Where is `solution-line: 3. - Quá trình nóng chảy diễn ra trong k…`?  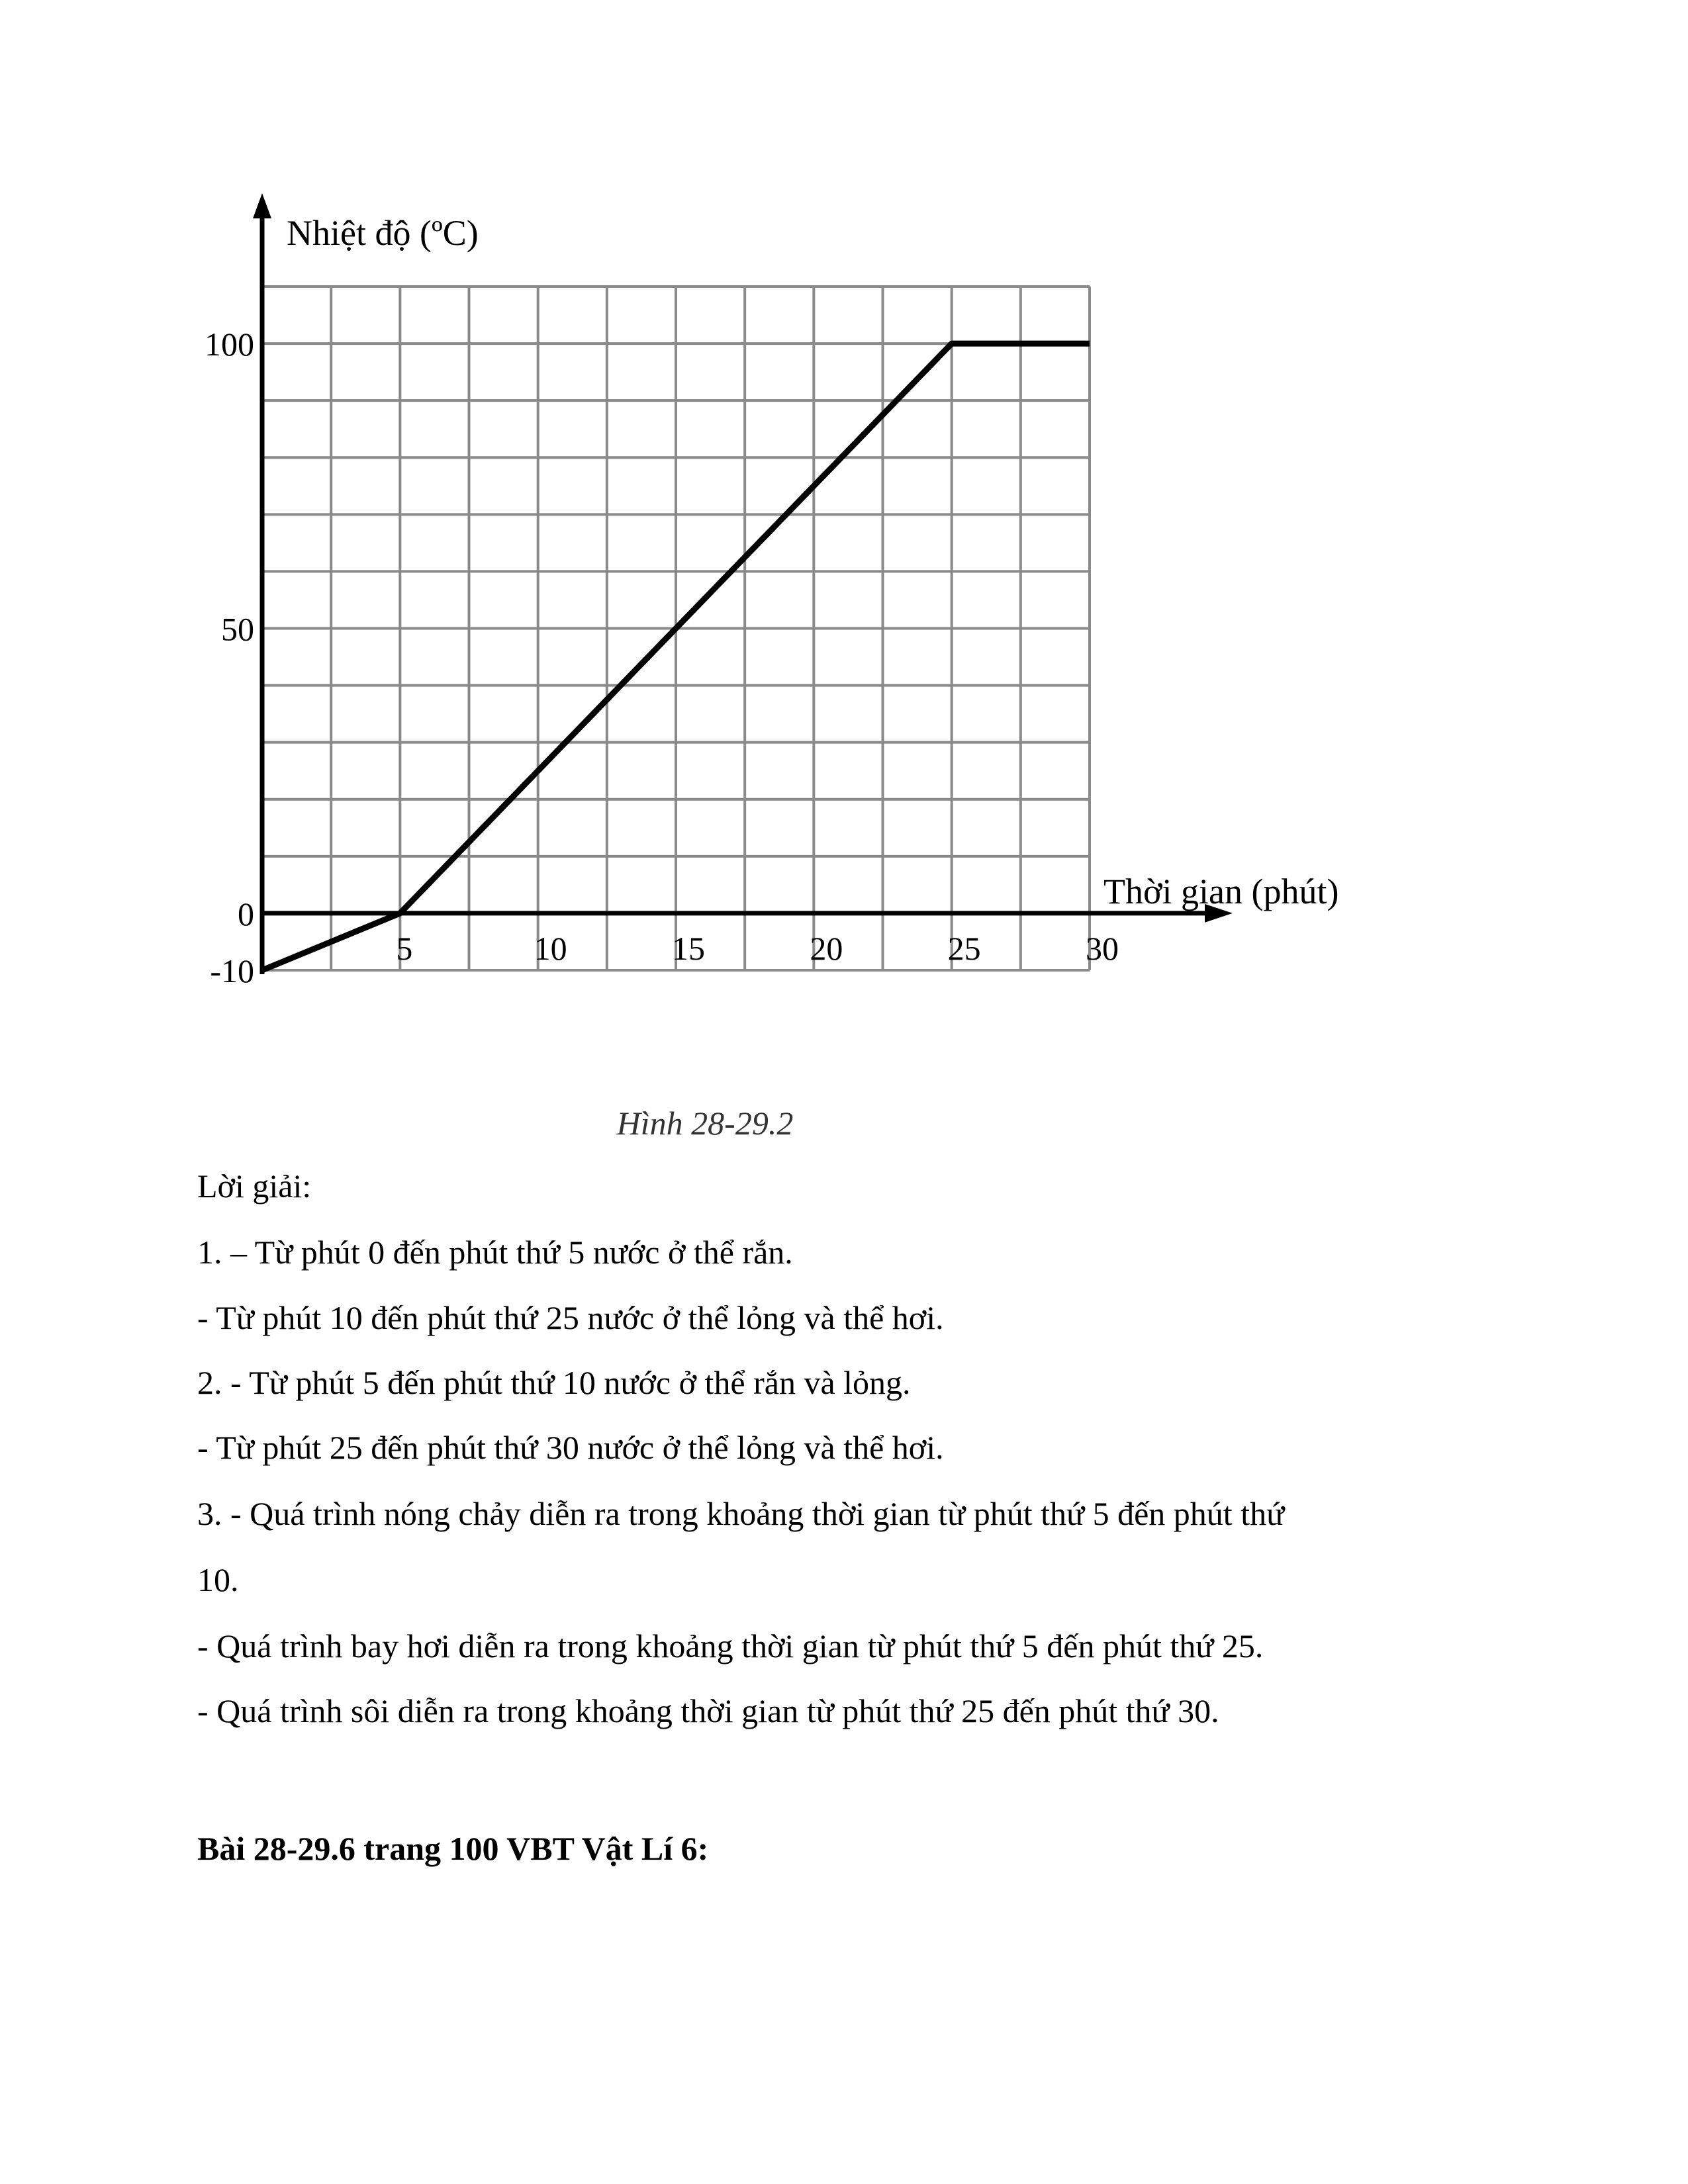
solution-line: 3. - Quá trình nóng chảy diễn ra trong k… is located at coordinates (741, 1513).